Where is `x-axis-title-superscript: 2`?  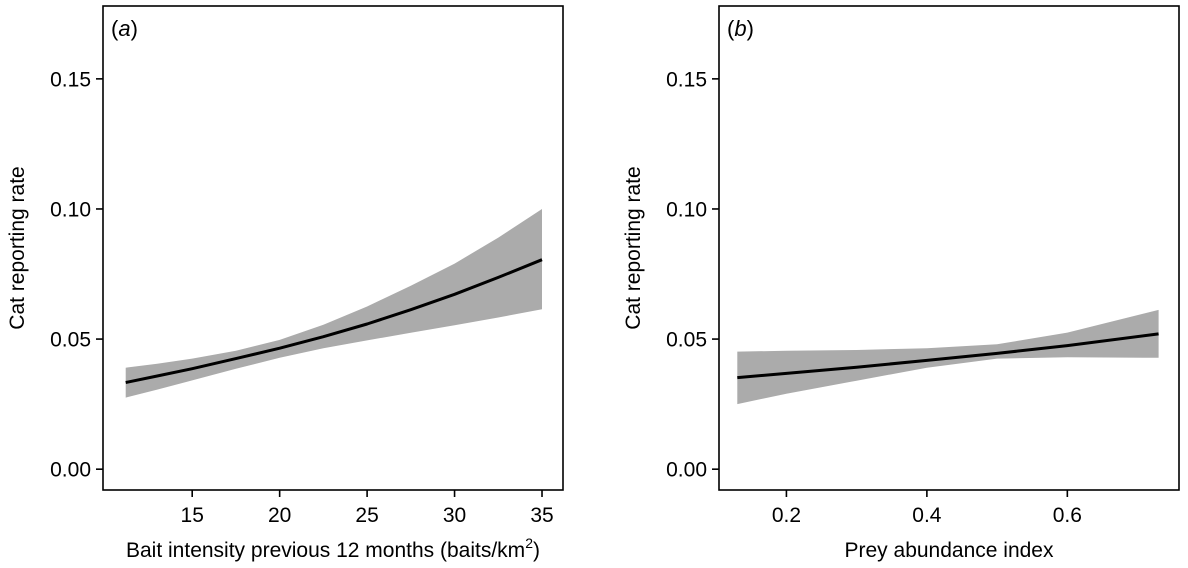
x-axis-title-superscript: 2 is located at coordinates (529, 543).